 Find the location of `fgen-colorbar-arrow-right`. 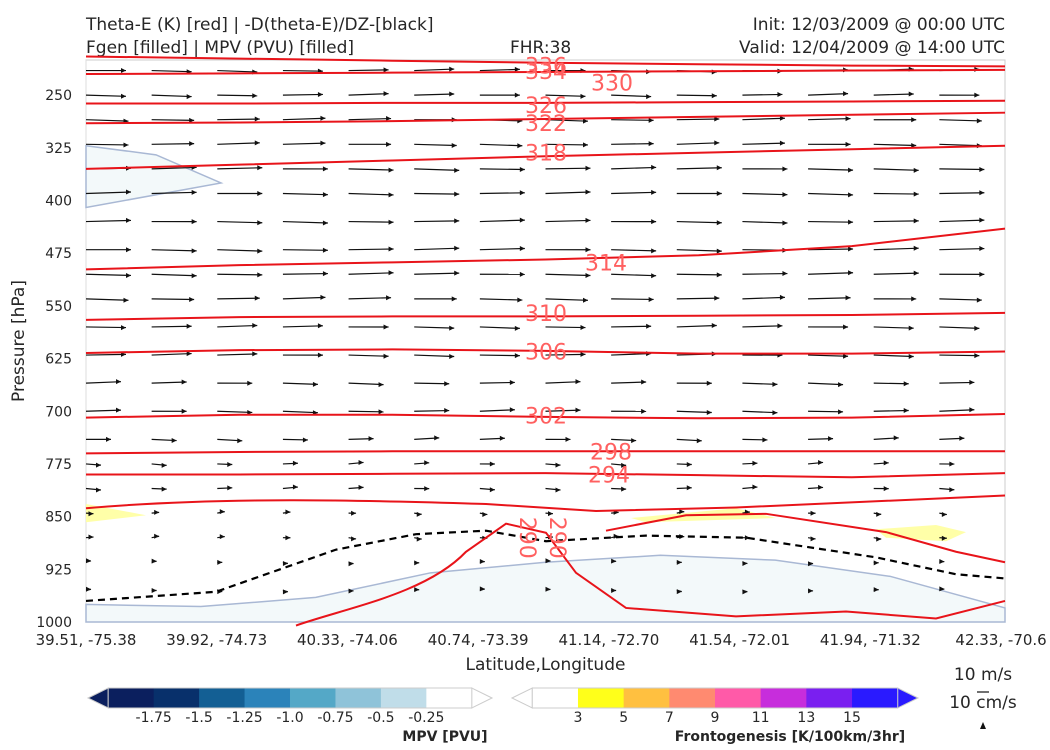

fgen-colorbar-arrow-right is located at coordinates (908, 698).